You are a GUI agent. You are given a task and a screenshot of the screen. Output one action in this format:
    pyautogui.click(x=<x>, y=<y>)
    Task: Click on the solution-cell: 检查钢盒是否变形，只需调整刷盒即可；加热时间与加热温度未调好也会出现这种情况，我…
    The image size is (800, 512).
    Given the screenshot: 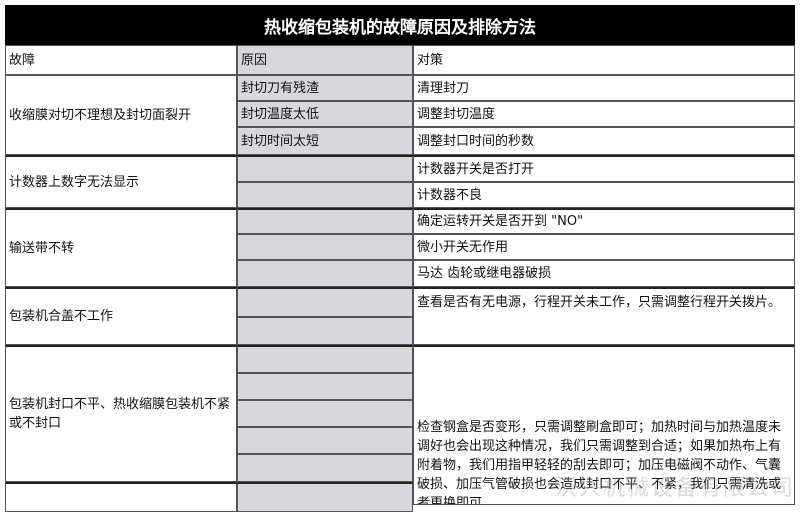 What is the action you would take?
    pyautogui.click(x=604, y=425)
    